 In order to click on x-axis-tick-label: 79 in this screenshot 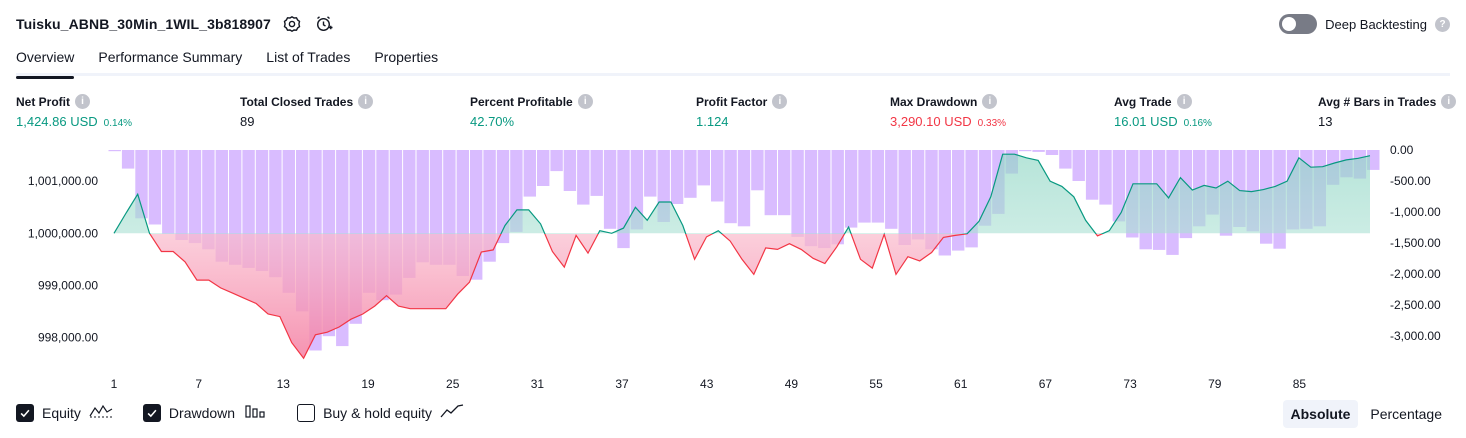, I will do `click(1215, 384)`.